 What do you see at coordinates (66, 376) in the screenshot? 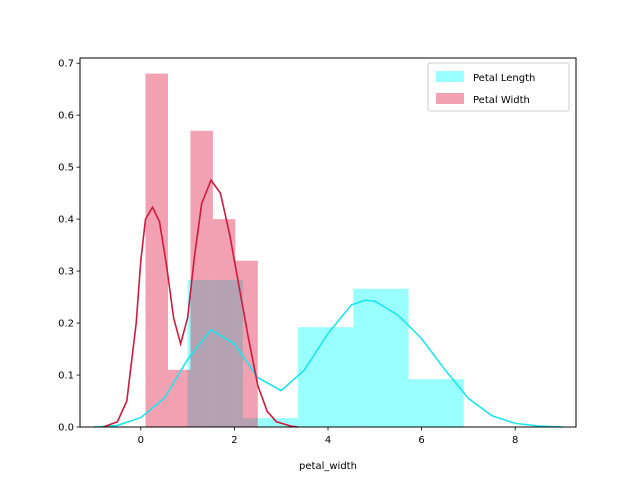
I see `y-tick-label: 0.1` at bounding box center [66, 376].